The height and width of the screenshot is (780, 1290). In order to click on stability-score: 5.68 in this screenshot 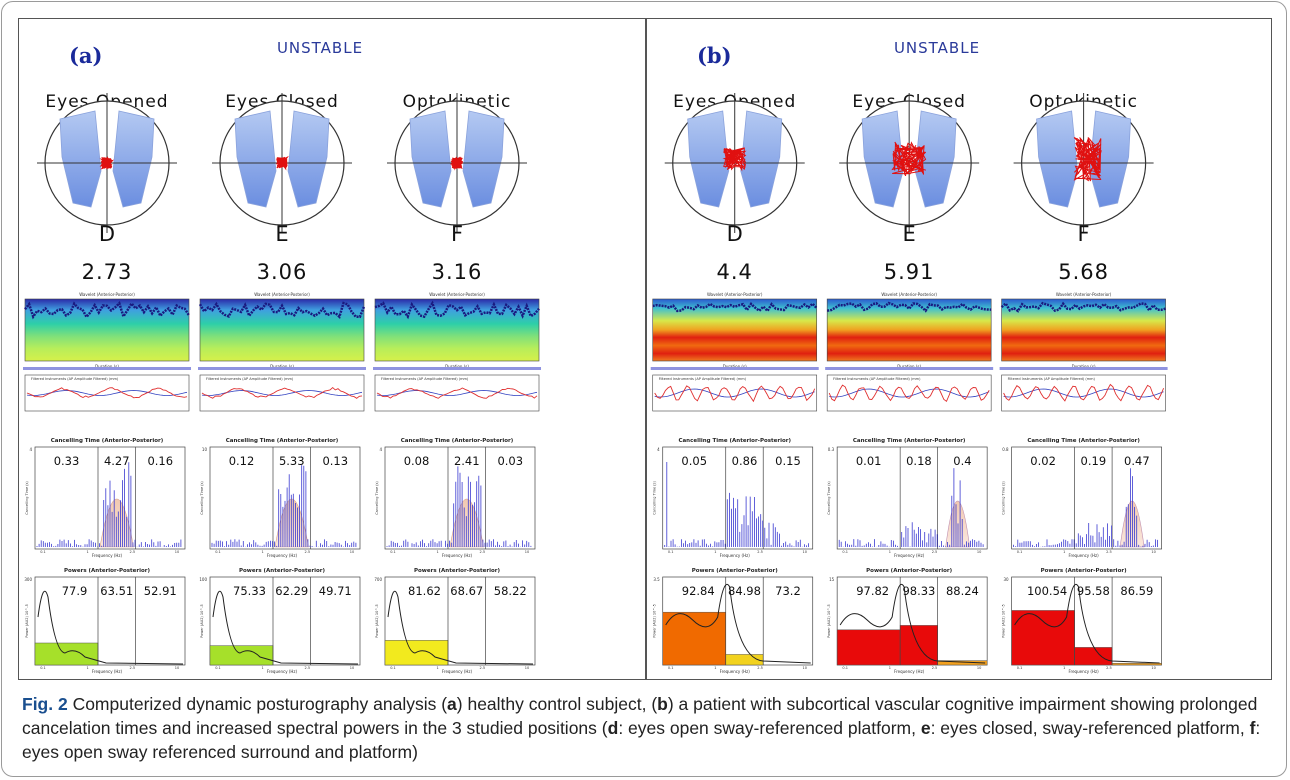, I will do `click(1083, 272)`.